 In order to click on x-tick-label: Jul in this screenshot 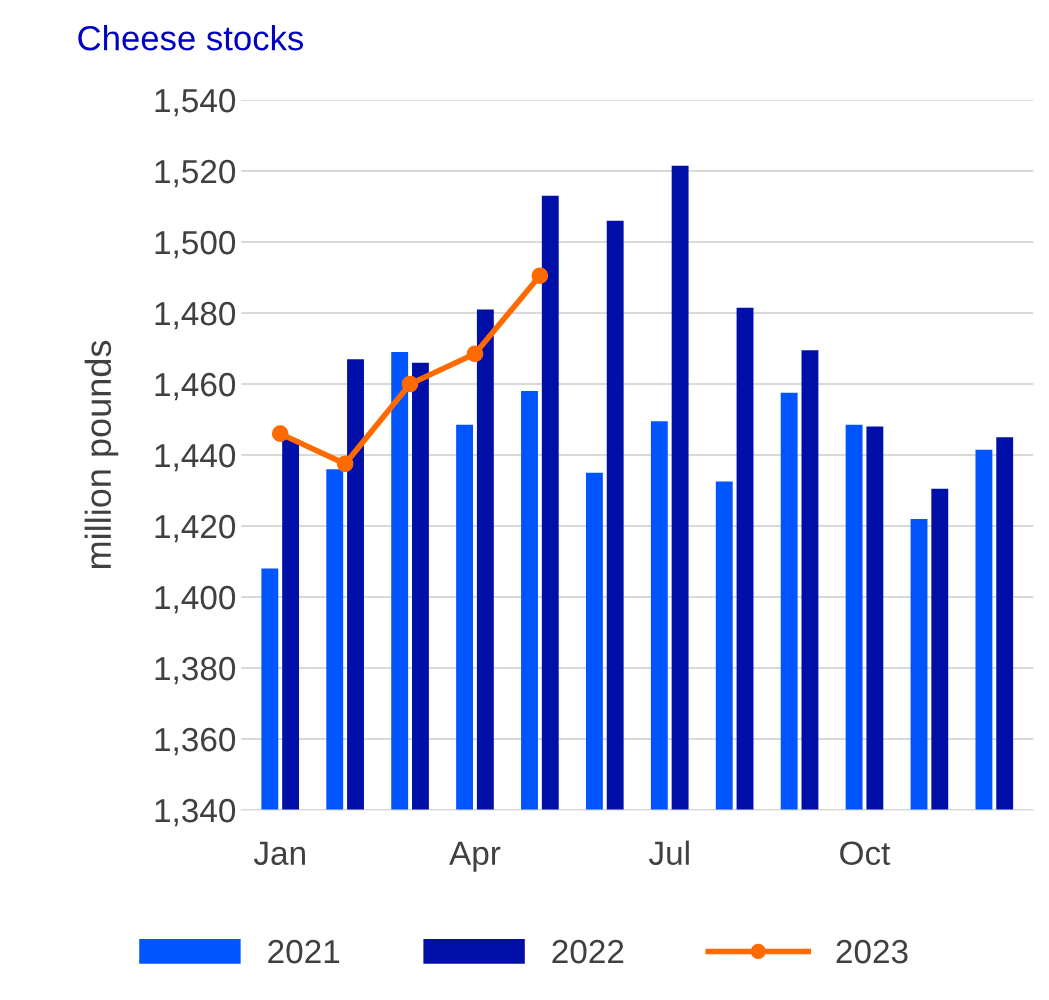, I will do `click(668, 853)`.